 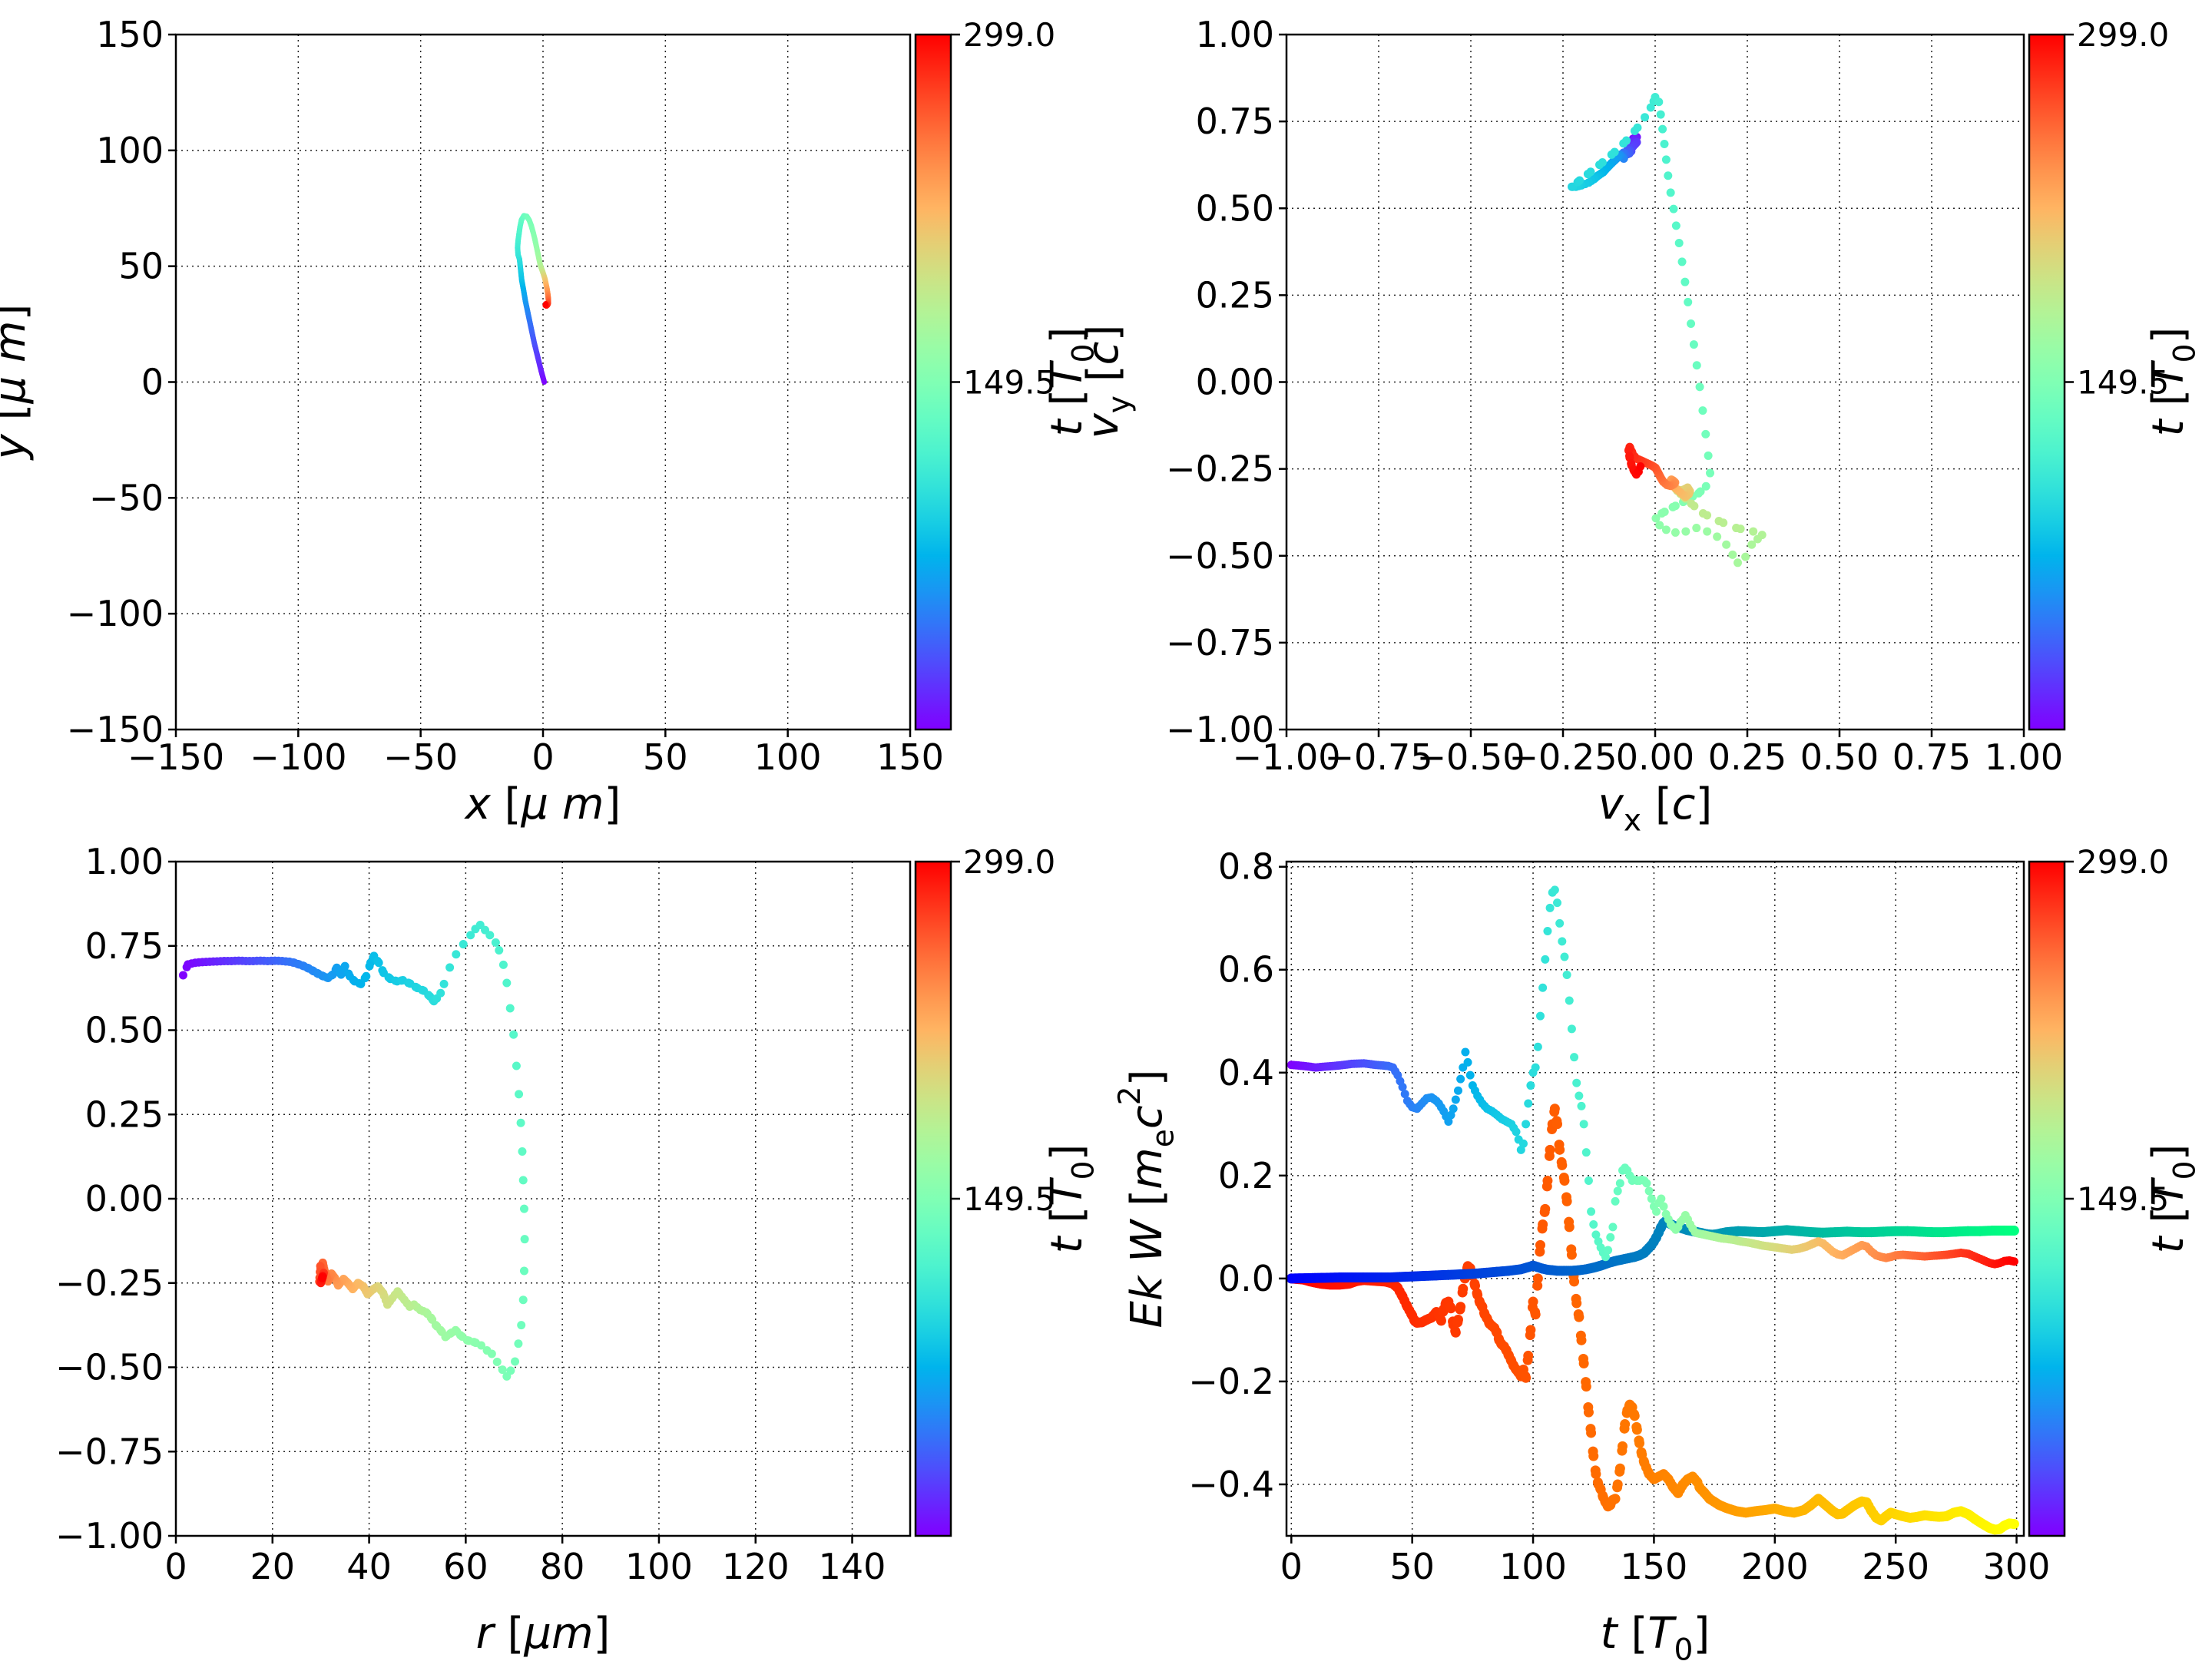 I want to click on svg-text: x [μ m], so click(x=542, y=804).